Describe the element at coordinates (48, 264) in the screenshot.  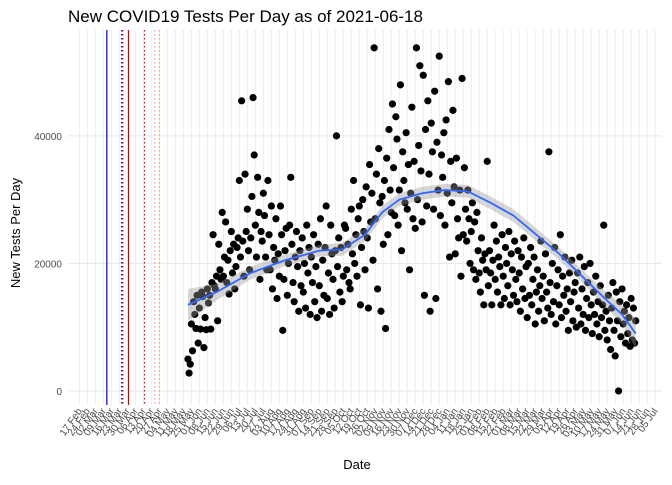
I see `y-tick-label: 20000` at that location.